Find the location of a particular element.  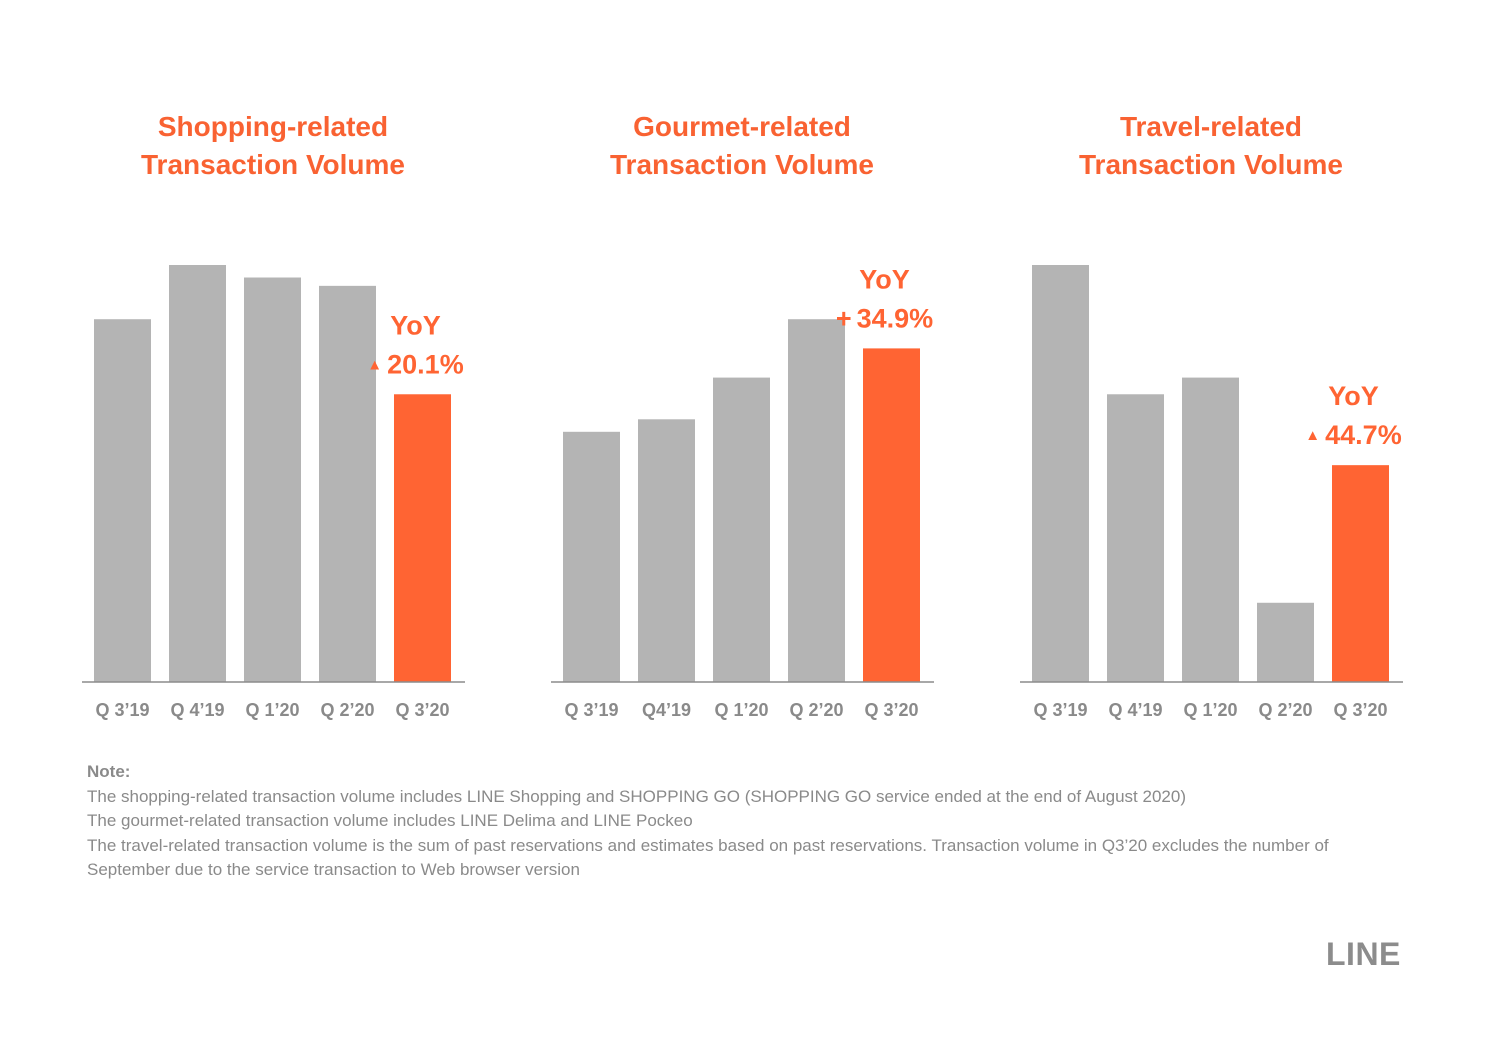

yoy-value: 34.9% is located at coordinates (895, 318).